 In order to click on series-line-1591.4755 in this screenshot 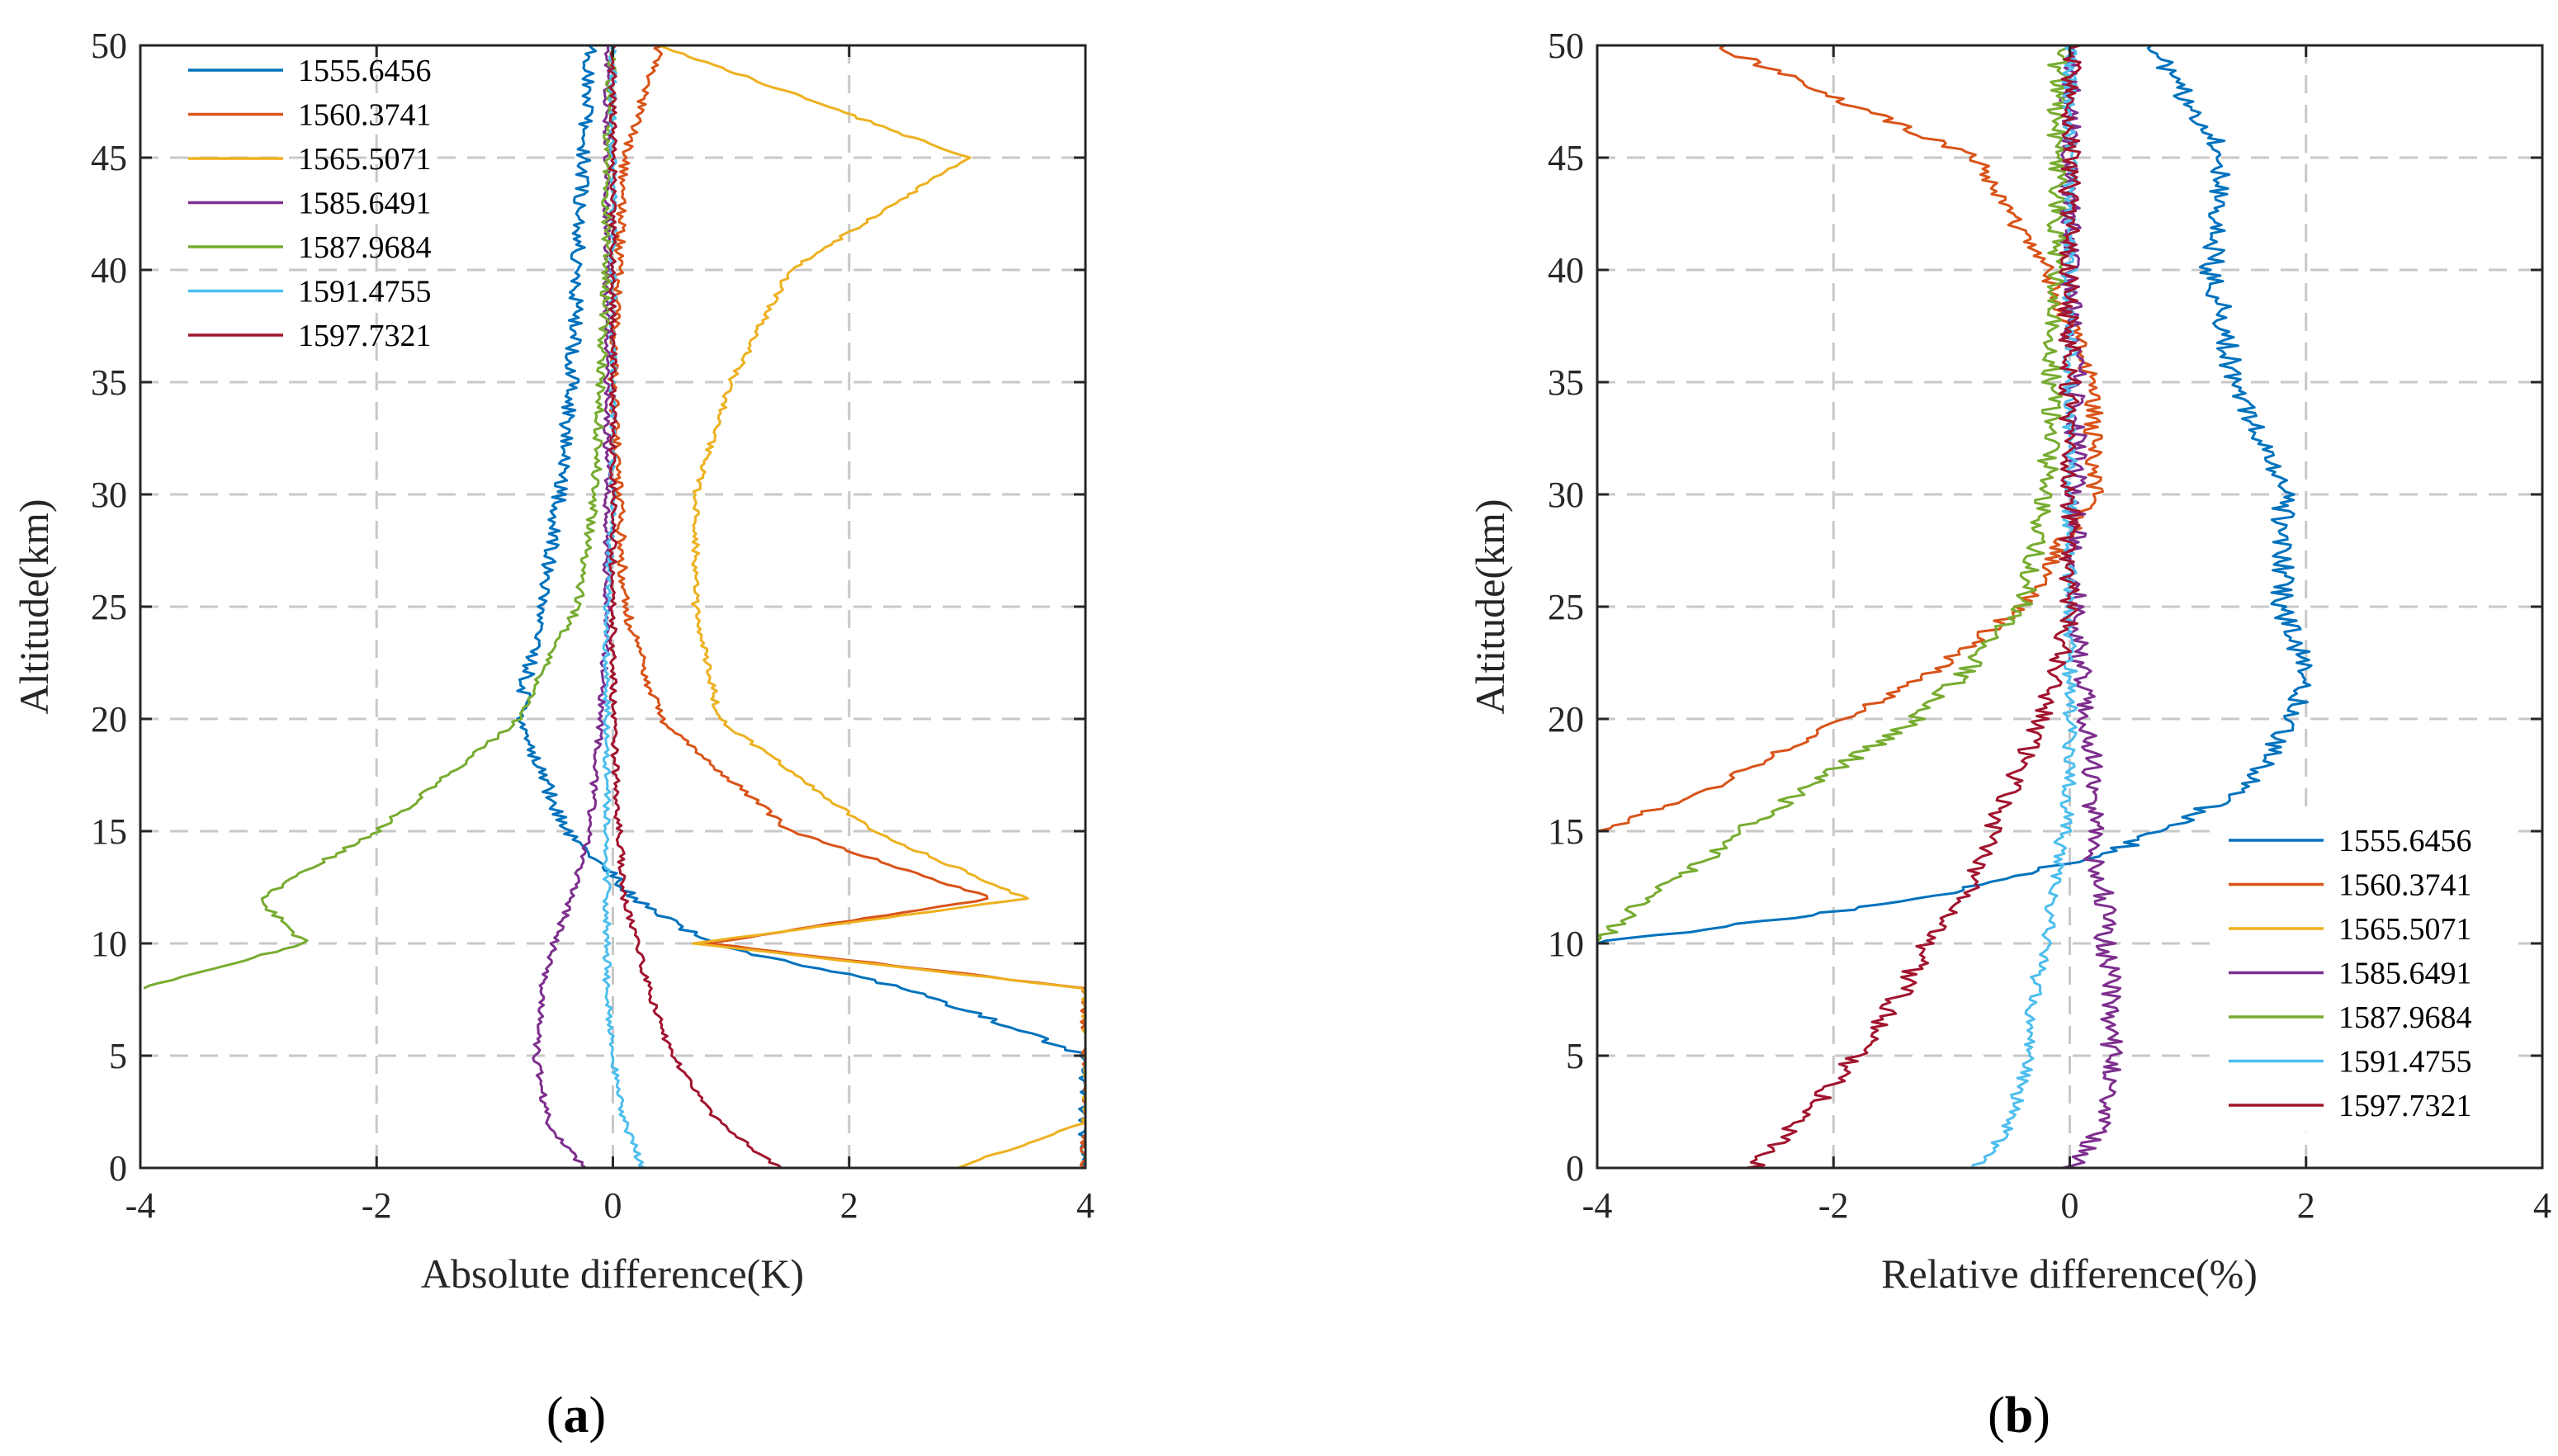, I will do `click(2024, 606)`.